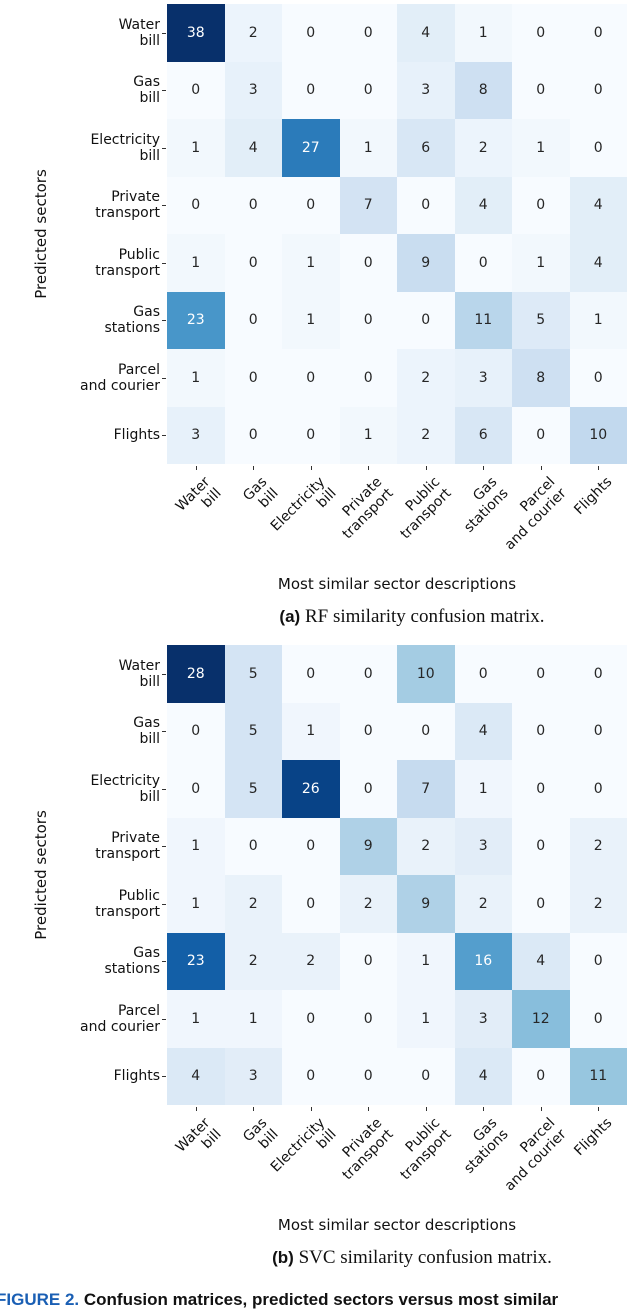 This screenshot has height=1310, width=630. What do you see at coordinates (483, 435) in the screenshot?
I see `heatmap-cell: 6` at bounding box center [483, 435].